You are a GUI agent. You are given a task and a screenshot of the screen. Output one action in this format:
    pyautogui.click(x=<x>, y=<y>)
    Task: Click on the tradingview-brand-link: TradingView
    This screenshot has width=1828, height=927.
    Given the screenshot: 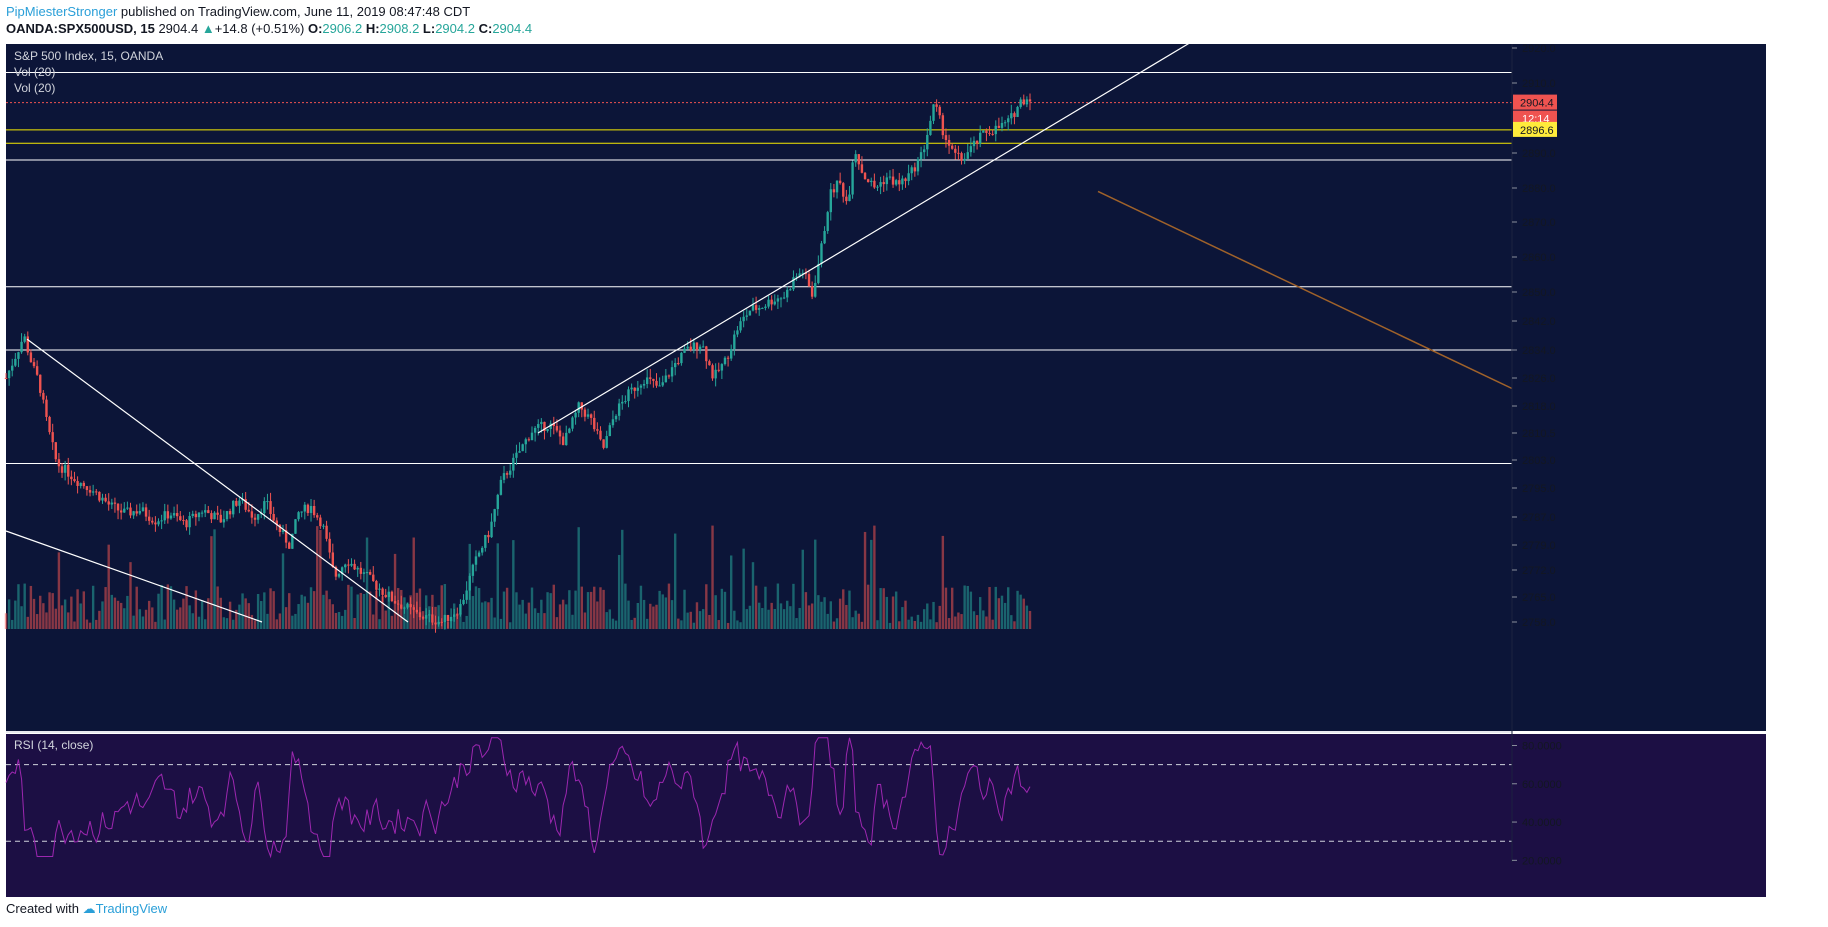 What is the action you would take?
    pyautogui.click(x=131, y=908)
    